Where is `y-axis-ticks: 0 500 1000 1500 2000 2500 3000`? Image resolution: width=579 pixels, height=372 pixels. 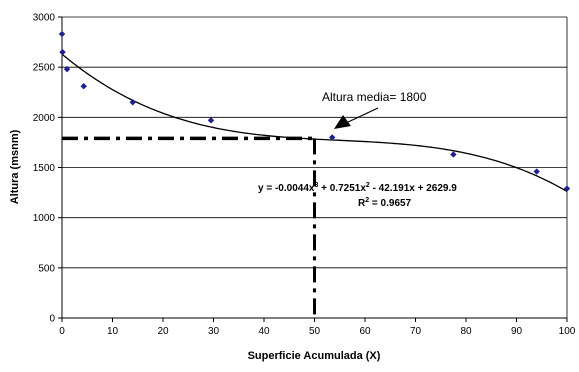 y-axis-ticks: 0 500 1000 1500 2000 2500 3000 is located at coordinates (47, 169).